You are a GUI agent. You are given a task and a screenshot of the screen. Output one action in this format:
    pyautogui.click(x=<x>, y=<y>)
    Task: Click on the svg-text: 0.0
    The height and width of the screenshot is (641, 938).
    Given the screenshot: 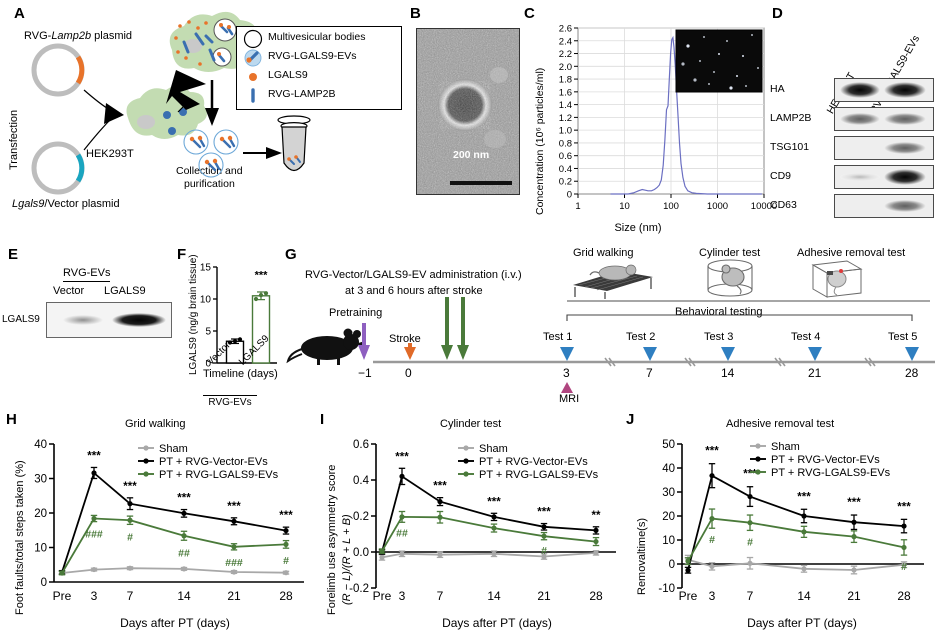 What is the action you would take?
    pyautogui.click(x=361, y=553)
    